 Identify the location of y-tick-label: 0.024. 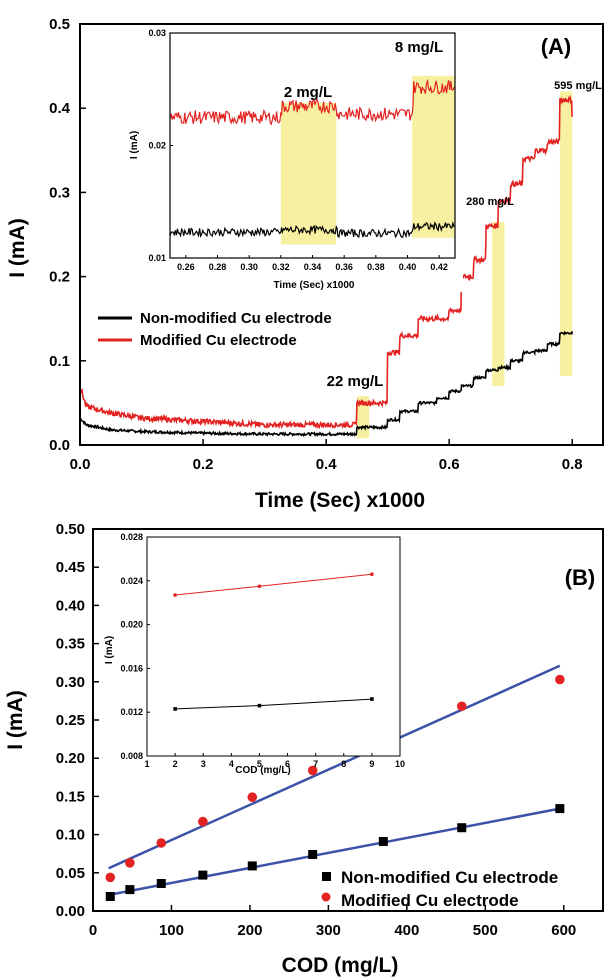
(131, 581).